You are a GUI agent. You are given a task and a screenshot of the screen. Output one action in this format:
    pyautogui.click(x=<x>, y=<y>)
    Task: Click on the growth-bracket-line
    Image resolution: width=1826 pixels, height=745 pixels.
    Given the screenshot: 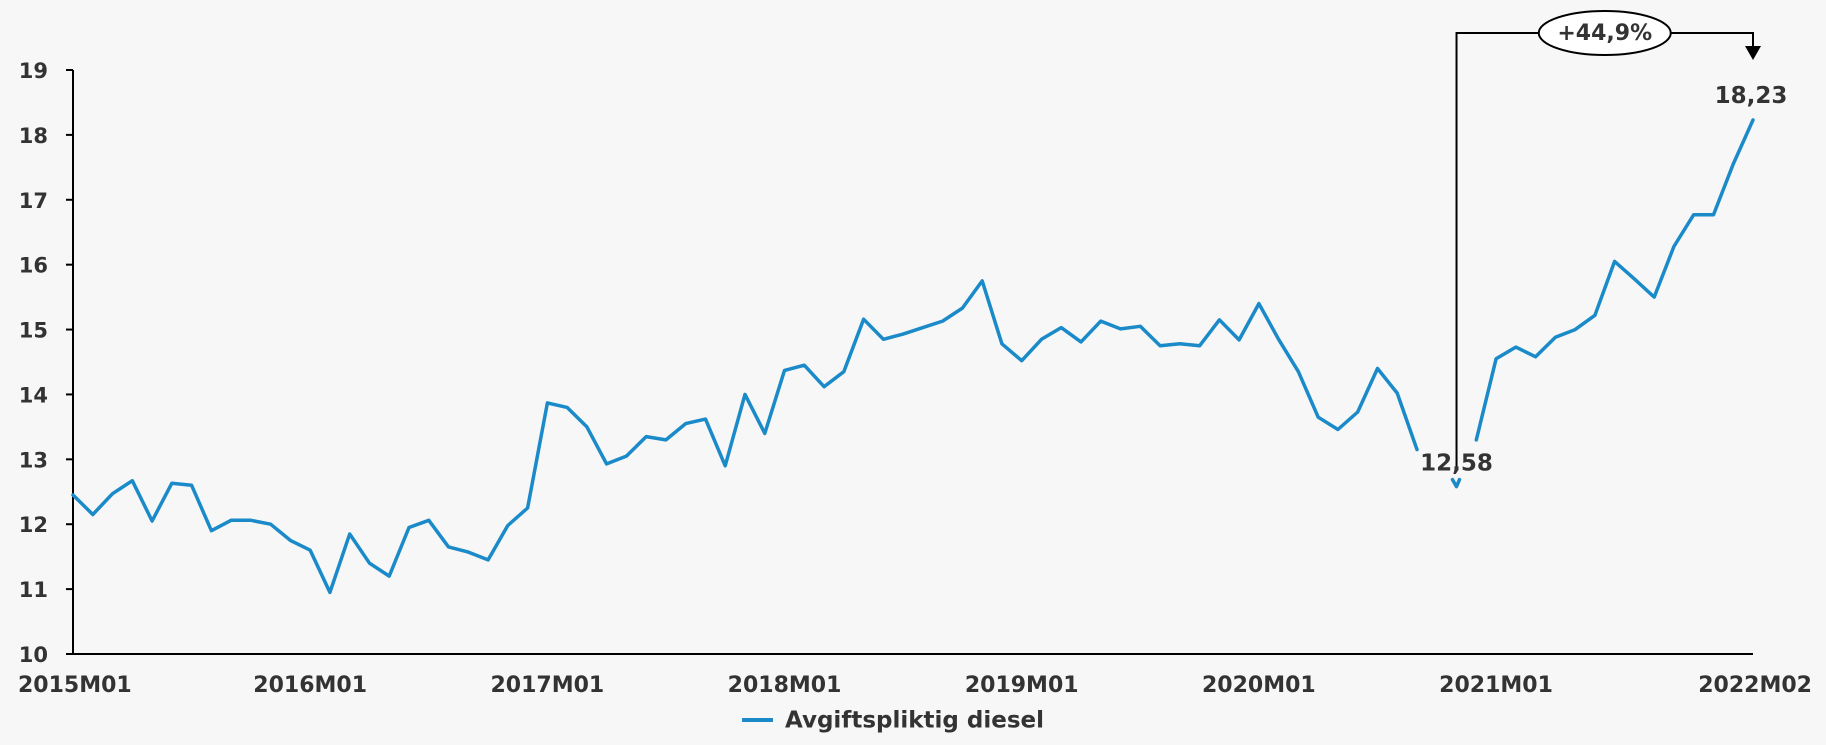 What is the action you would take?
    pyautogui.click(x=1605, y=250)
    